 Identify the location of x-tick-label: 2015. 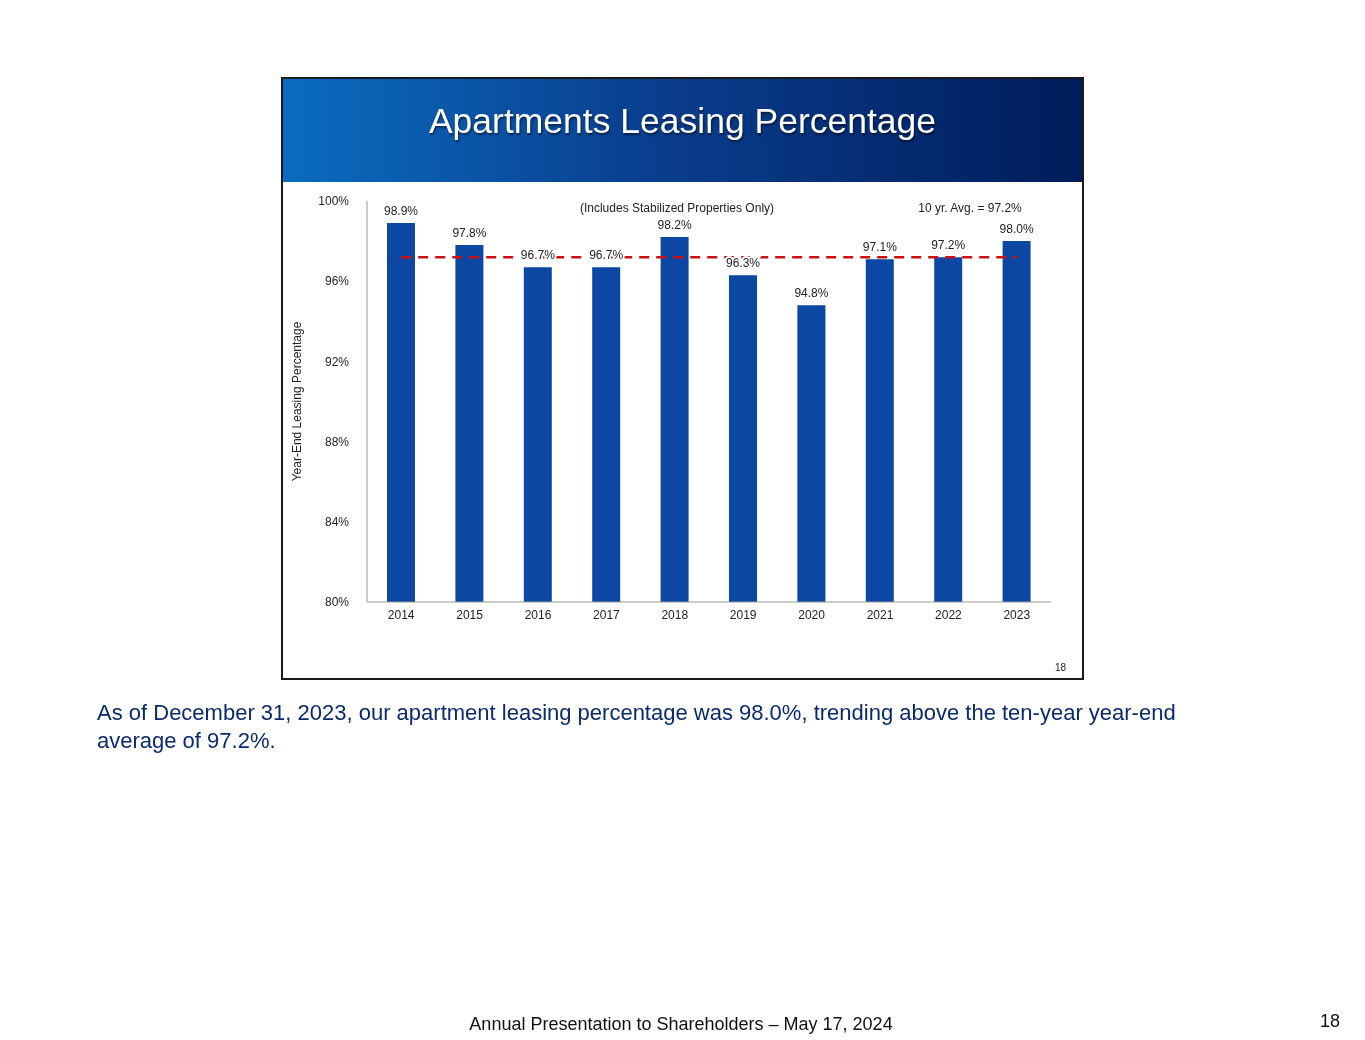
(470, 614).